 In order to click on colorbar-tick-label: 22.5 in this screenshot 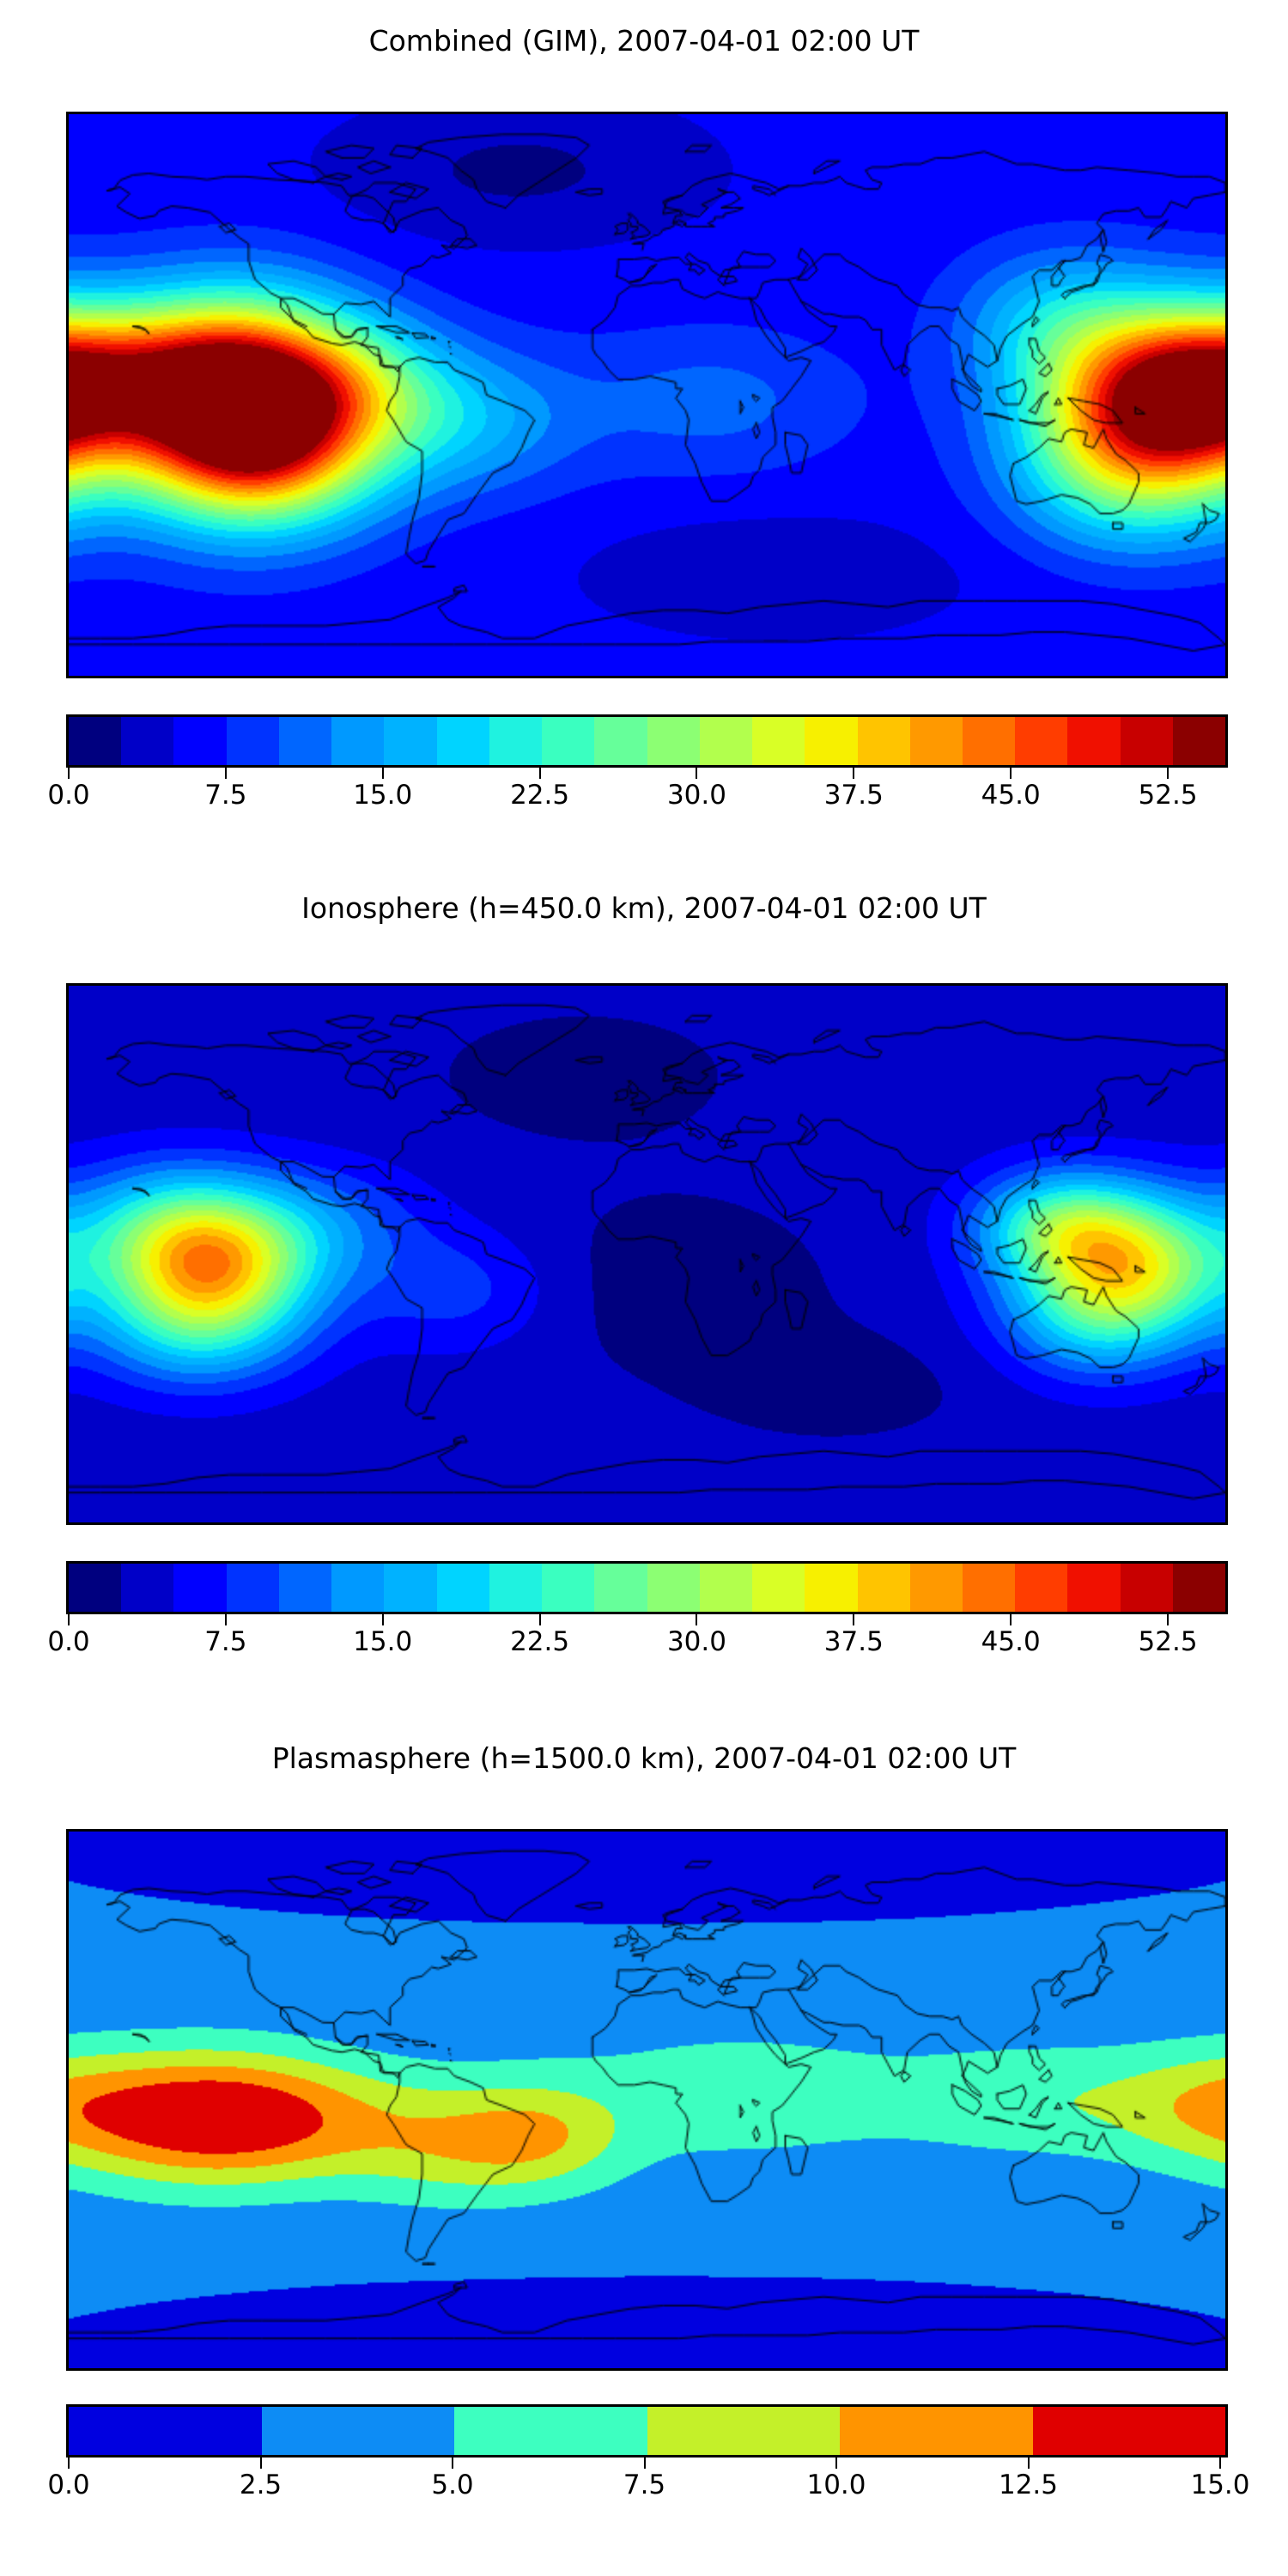, I will do `click(540, 795)`.